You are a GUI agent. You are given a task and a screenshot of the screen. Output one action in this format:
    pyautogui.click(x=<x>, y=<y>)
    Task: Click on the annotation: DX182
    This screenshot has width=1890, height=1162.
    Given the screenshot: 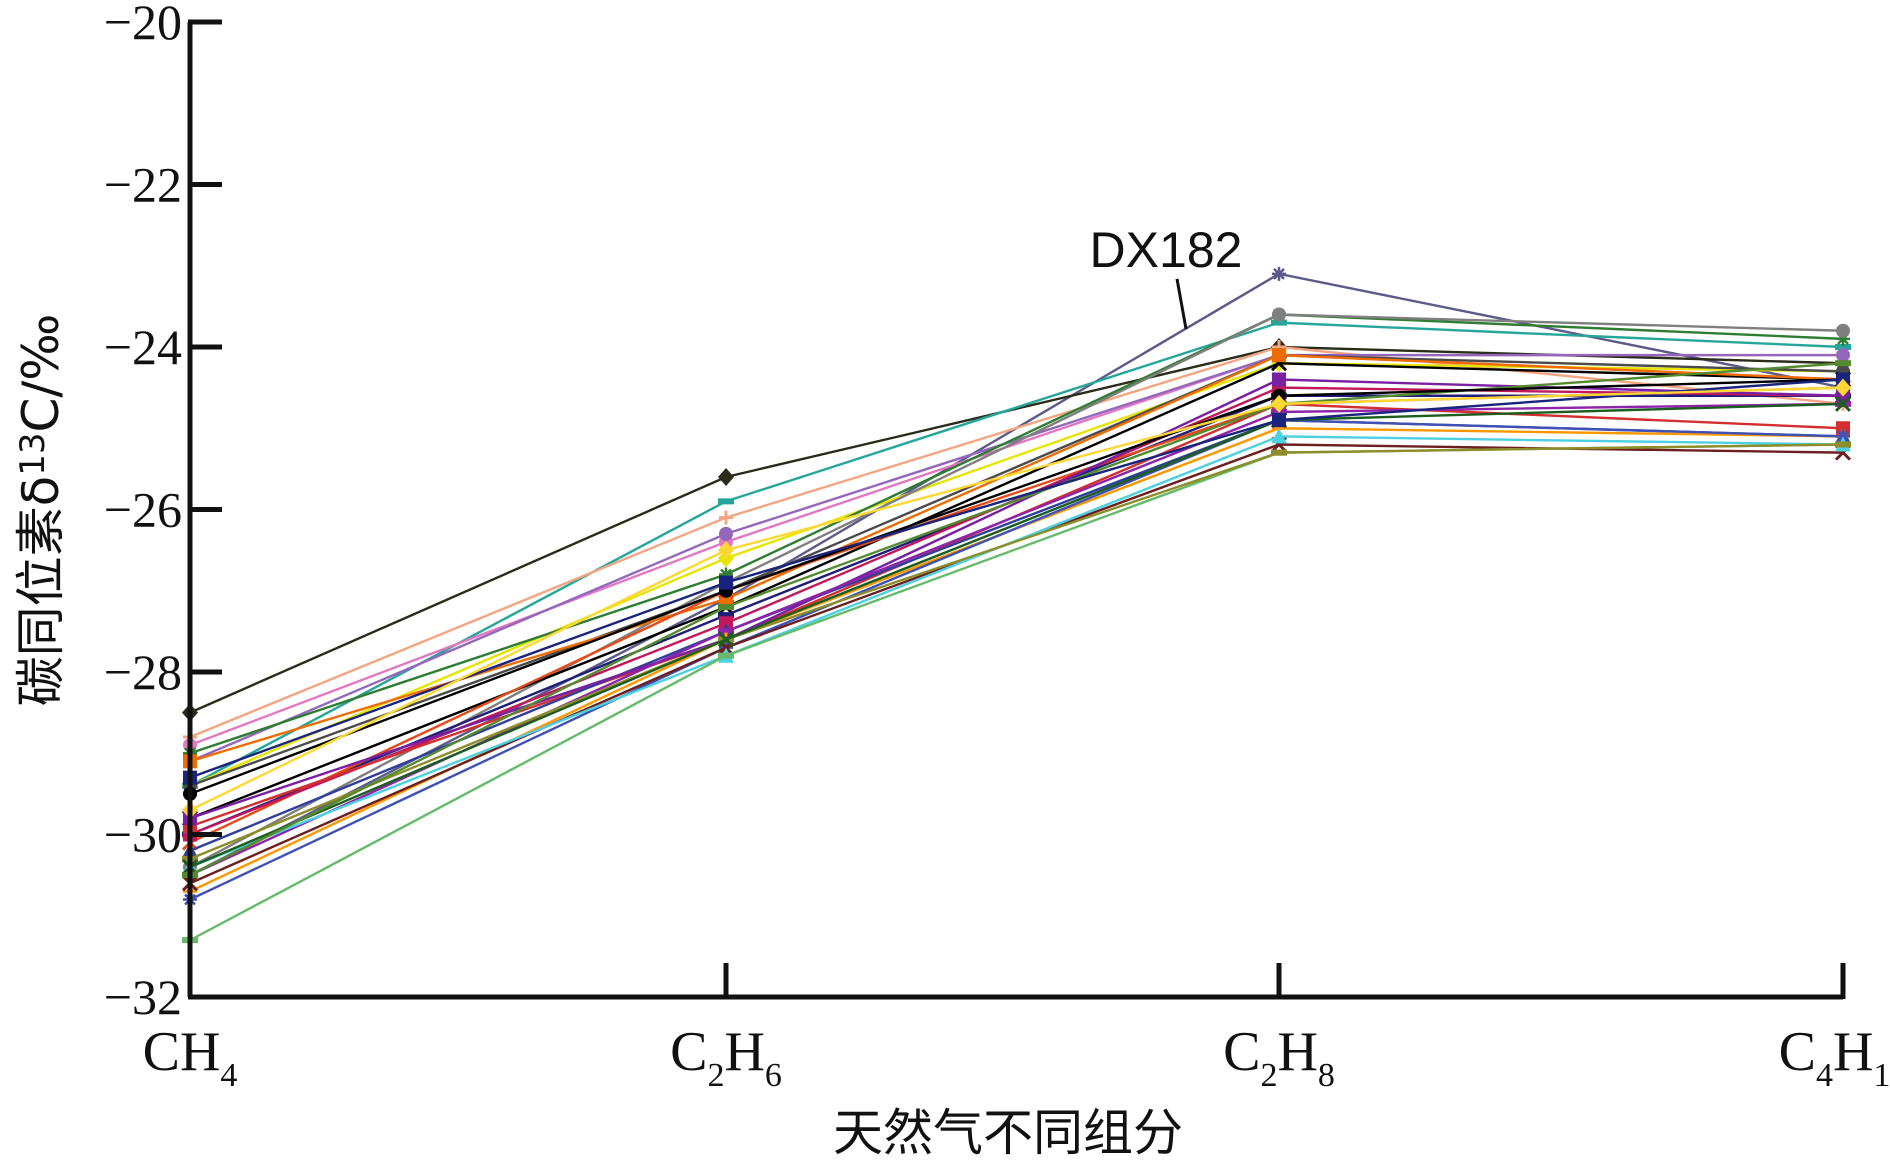 What is the action you would take?
    pyautogui.click(x=1166, y=276)
    